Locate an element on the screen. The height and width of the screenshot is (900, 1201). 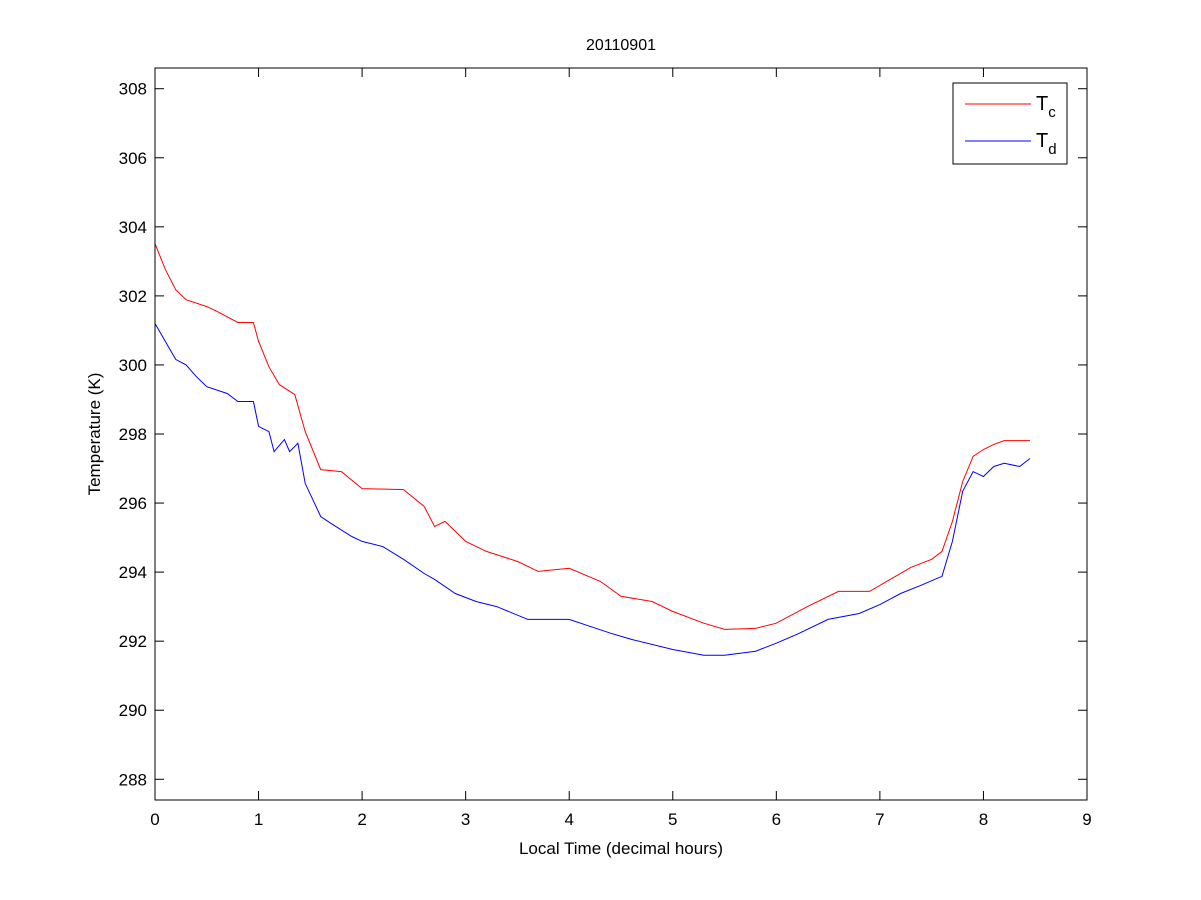
x-tick-label: 9 is located at coordinates (1086, 819).